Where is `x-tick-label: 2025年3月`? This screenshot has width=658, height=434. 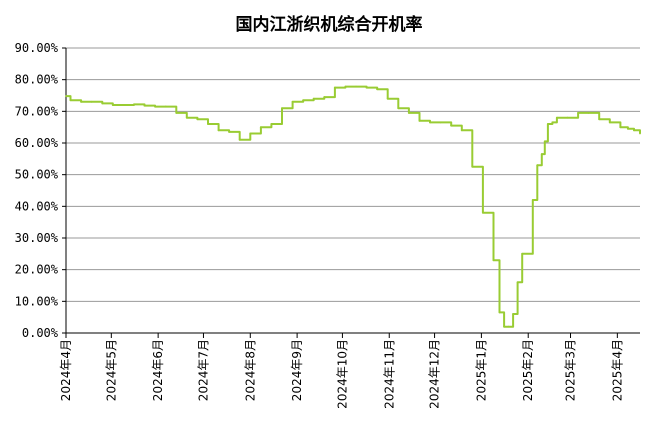 x-tick-label: 2025年3月 is located at coordinates (571, 370).